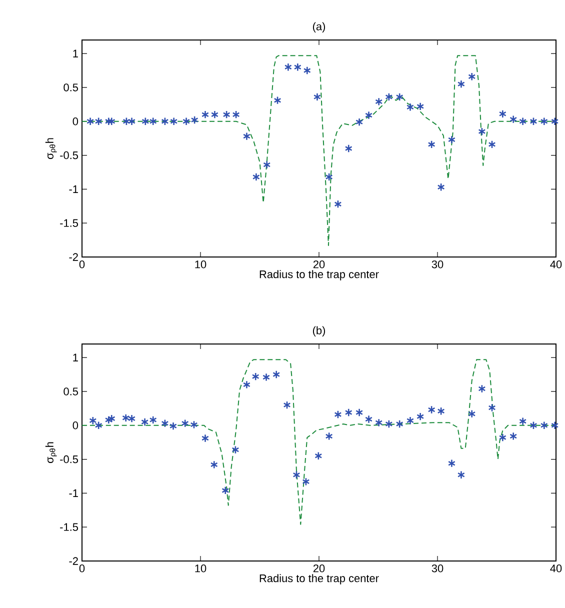 The image size is (565, 608). Describe the element at coordinates (556, 264) in the screenshot. I see `x-tick-label: 40` at that location.